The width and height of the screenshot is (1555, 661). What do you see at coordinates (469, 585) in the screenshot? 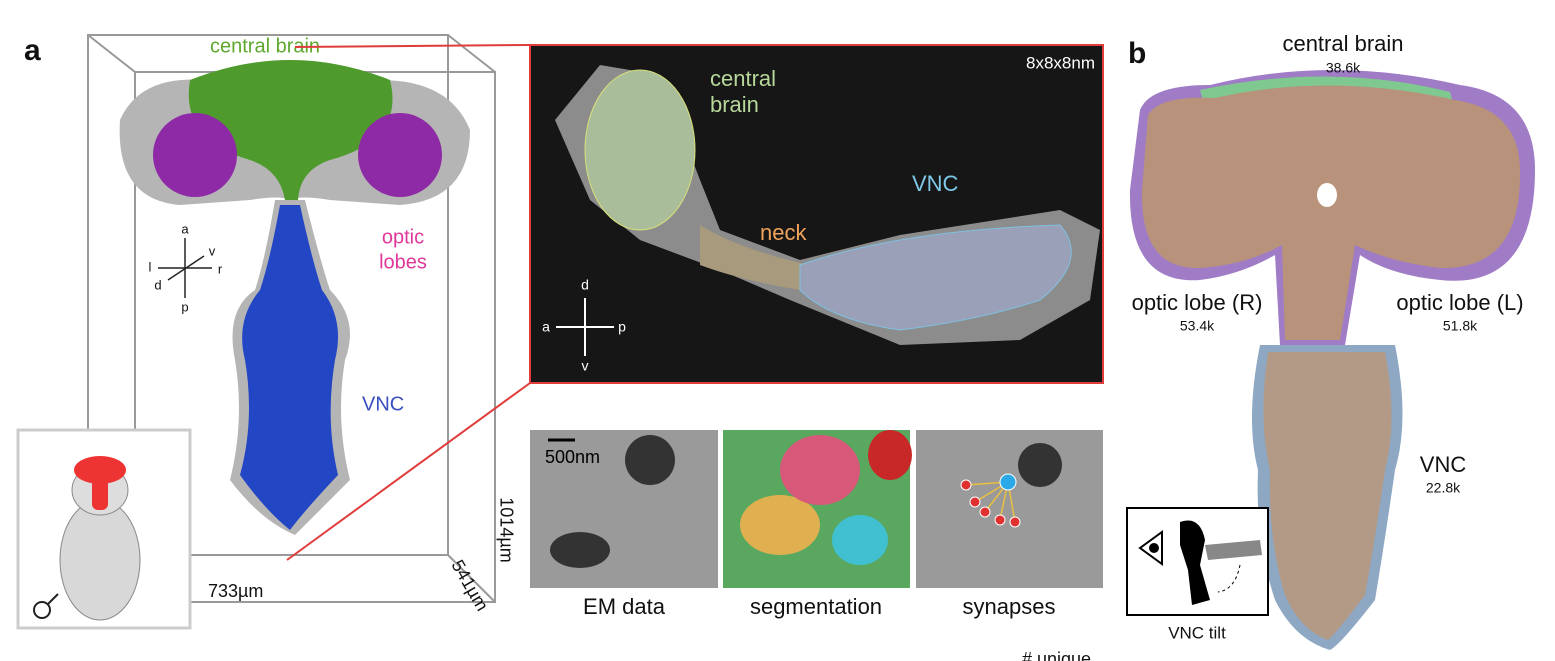
I see `dimension-label: 541µm` at bounding box center [469, 585].